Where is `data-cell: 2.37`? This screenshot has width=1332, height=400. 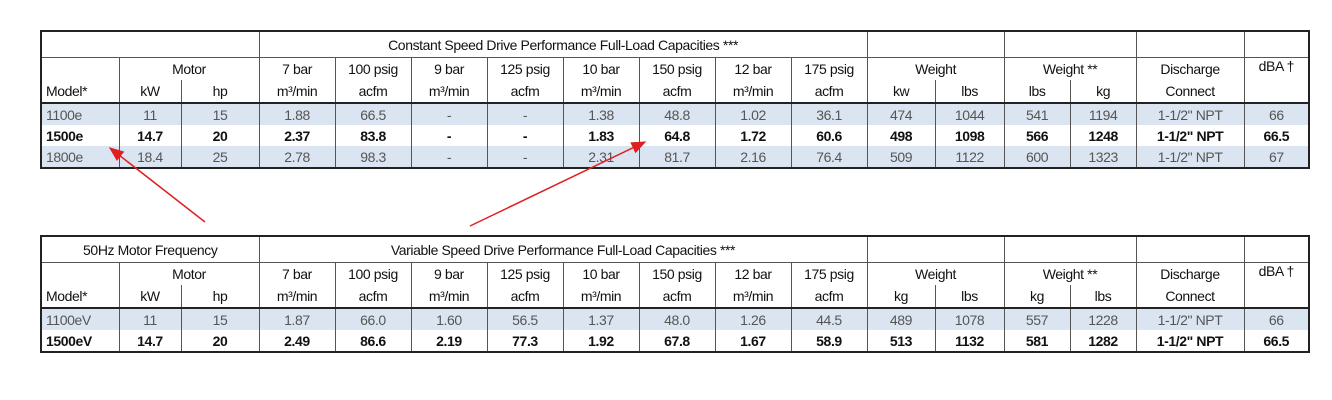 data-cell: 2.37 is located at coordinates (297, 135).